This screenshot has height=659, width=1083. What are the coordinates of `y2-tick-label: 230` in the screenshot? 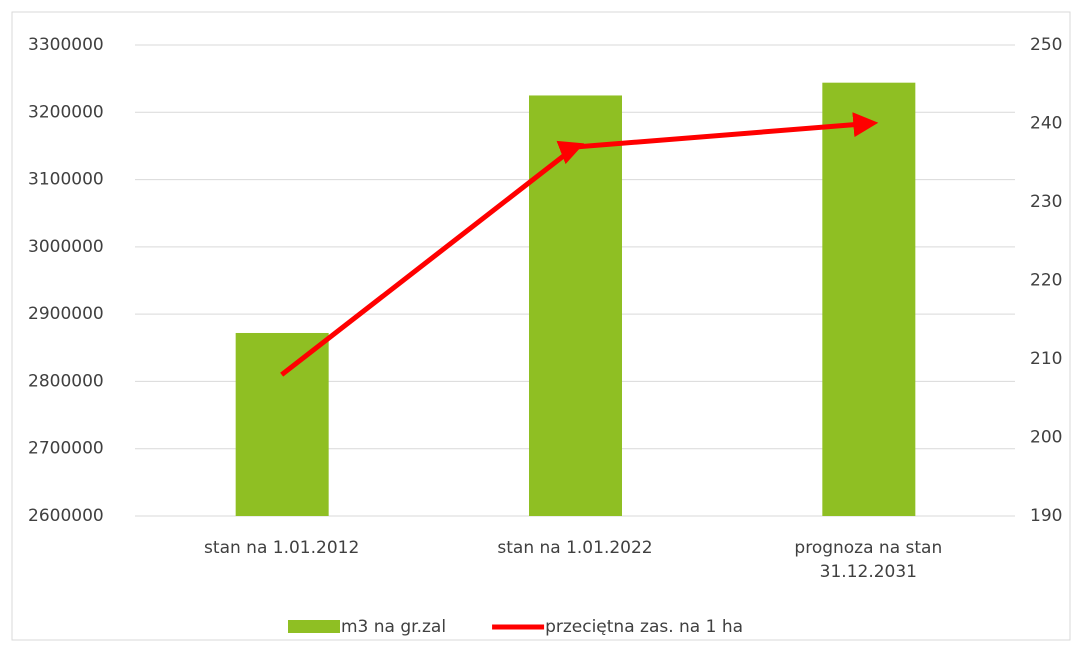 It's located at (1046, 202).